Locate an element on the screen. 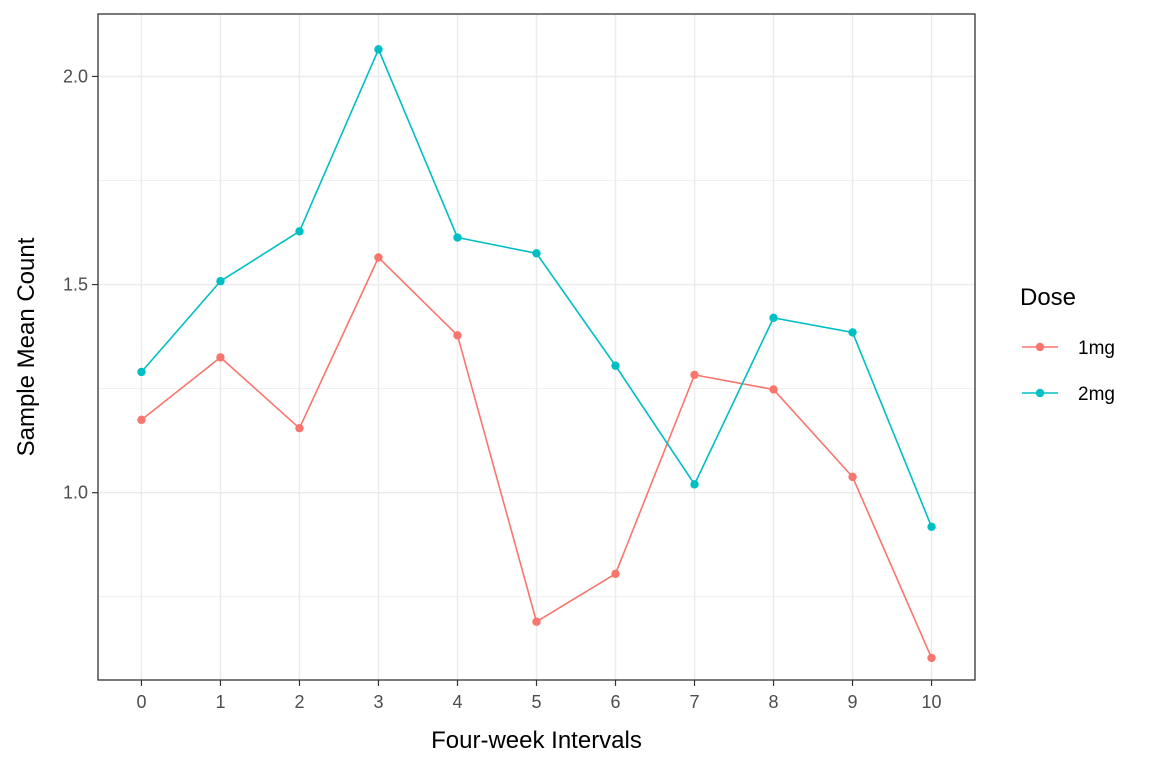 The height and width of the screenshot is (768, 1152). x-tick-label: 9 is located at coordinates (853, 702).